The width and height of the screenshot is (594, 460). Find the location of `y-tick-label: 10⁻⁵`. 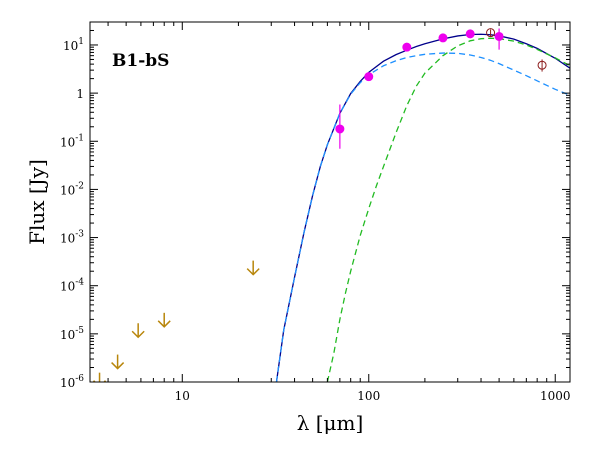

y-tick-label: 10⁻⁵ is located at coordinates (72, 334).